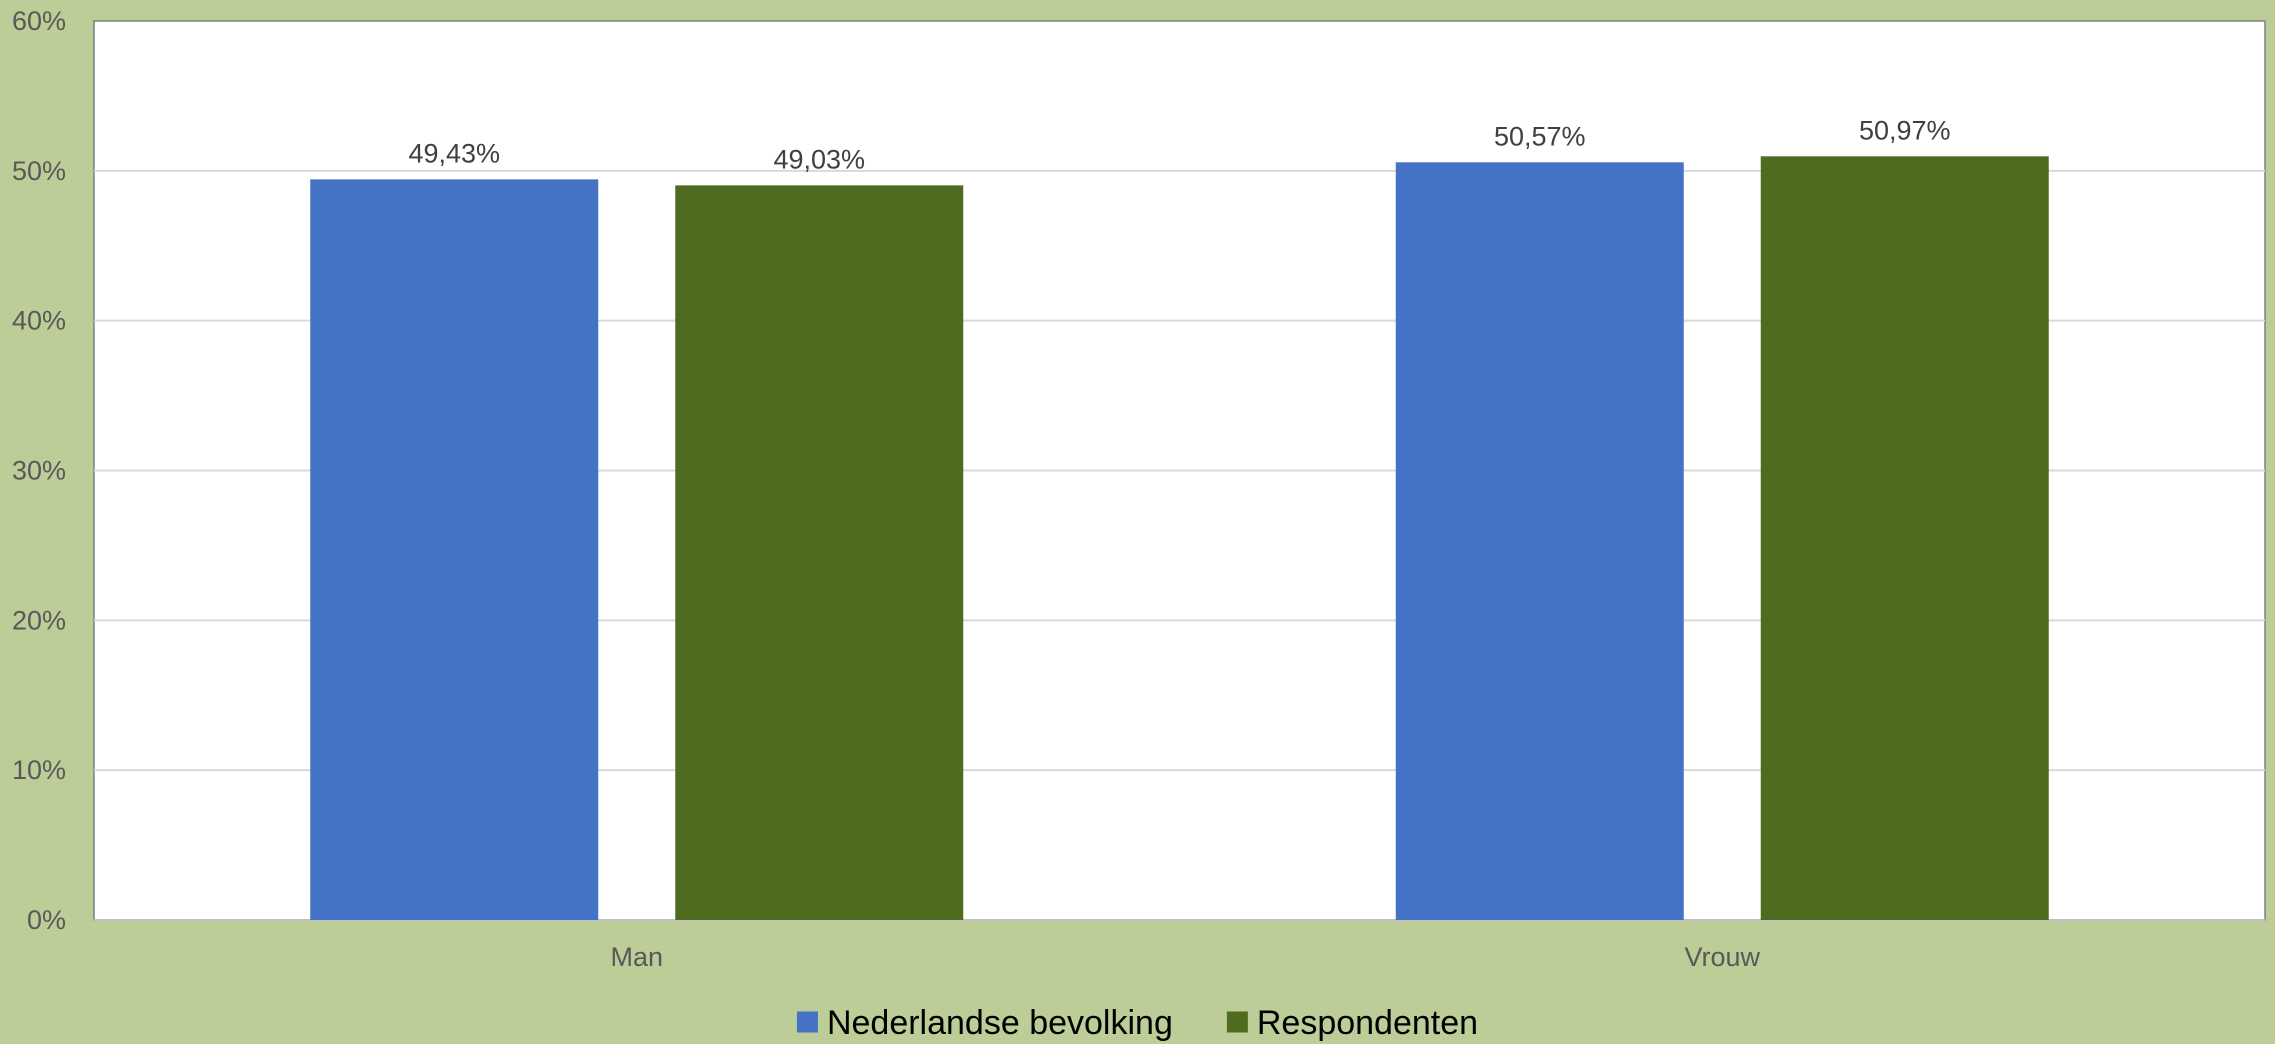 The image size is (2275, 1044). What do you see at coordinates (39, 620) in the screenshot?
I see `y-tick-label: 20%` at bounding box center [39, 620].